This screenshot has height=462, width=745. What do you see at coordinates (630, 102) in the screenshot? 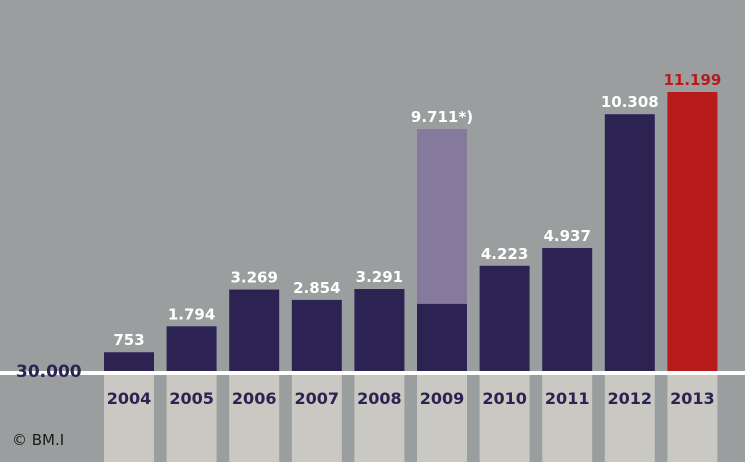
I see `value-label: 10.308` at bounding box center [630, 102].